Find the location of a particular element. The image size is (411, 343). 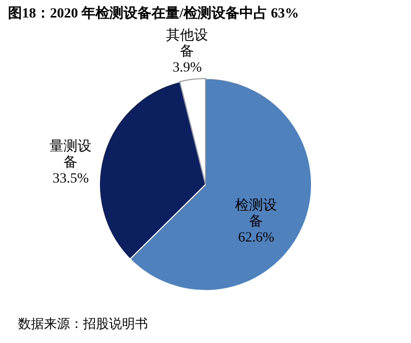

slice-label: 其他设备 is located at coordinates (187, 44).